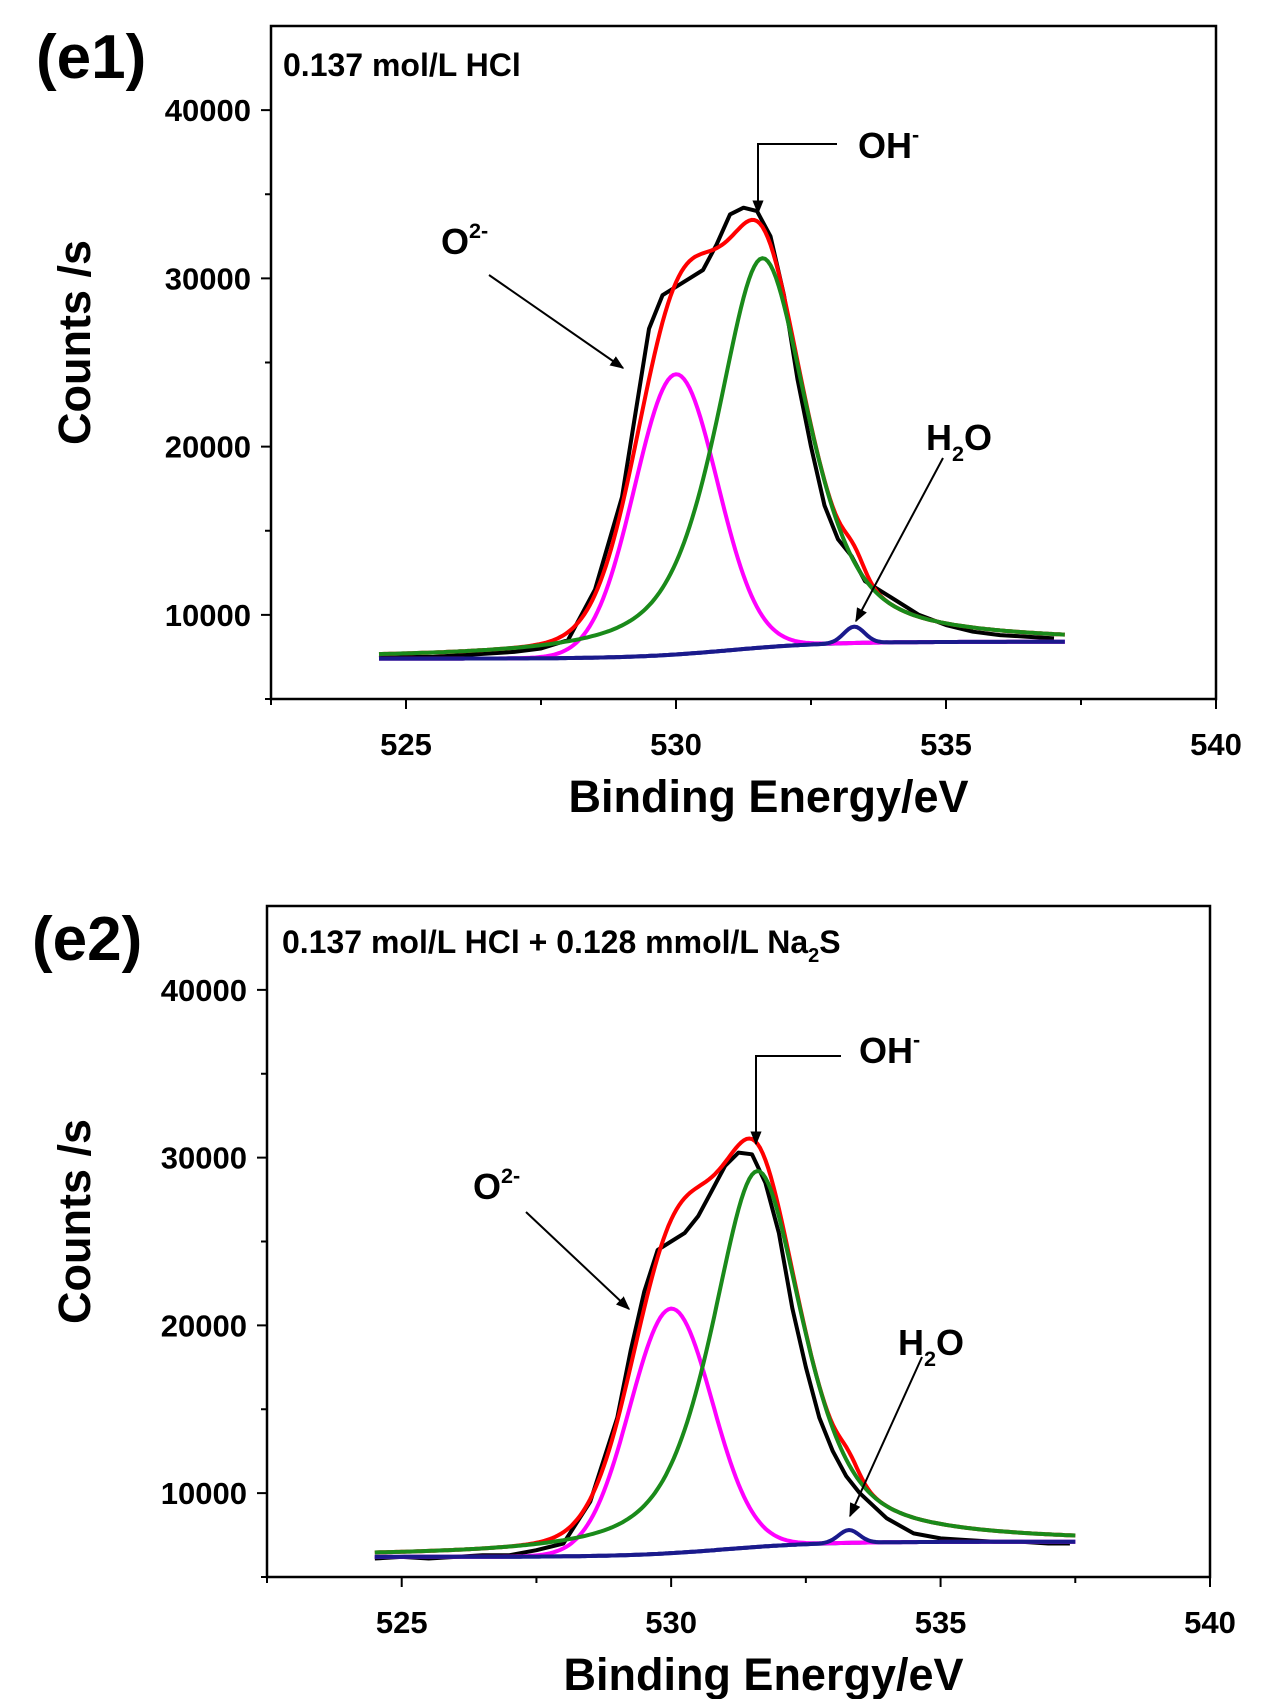 The height and width of the screenshot is (1699, 1262). What do you see at coordinates (87, 939) in the screenshot?
I see `panel-label: (e2)` at bounding box center [87, 939].